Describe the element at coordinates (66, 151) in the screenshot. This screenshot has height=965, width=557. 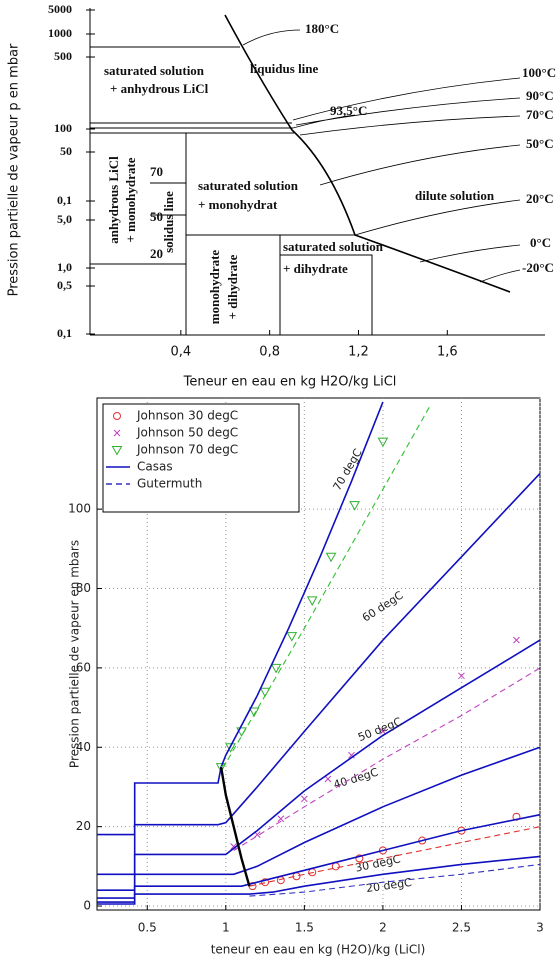
I see `y-tick-label: 50` at that location.